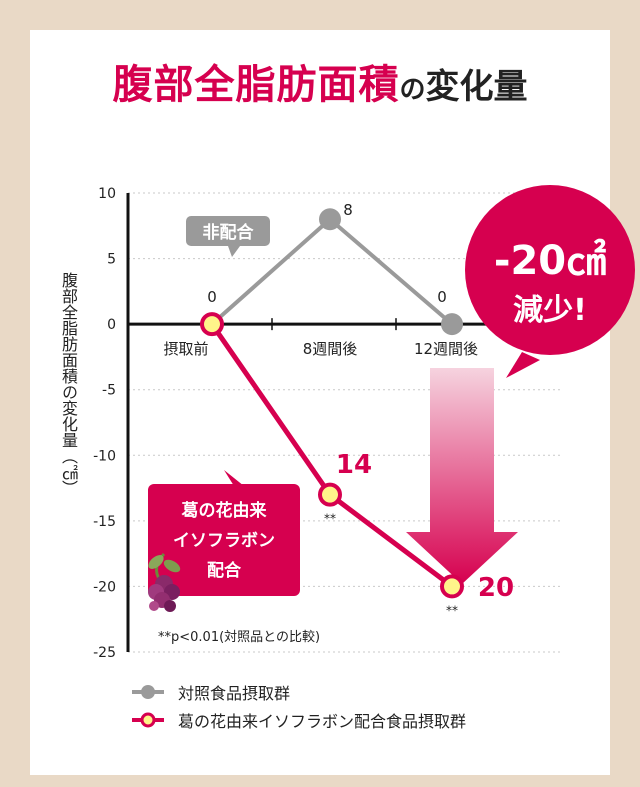  What do you see at coordinates (476, 87) in the screenshot?
I see `title-suffix: 変化量` at bounding box center [476, 87].